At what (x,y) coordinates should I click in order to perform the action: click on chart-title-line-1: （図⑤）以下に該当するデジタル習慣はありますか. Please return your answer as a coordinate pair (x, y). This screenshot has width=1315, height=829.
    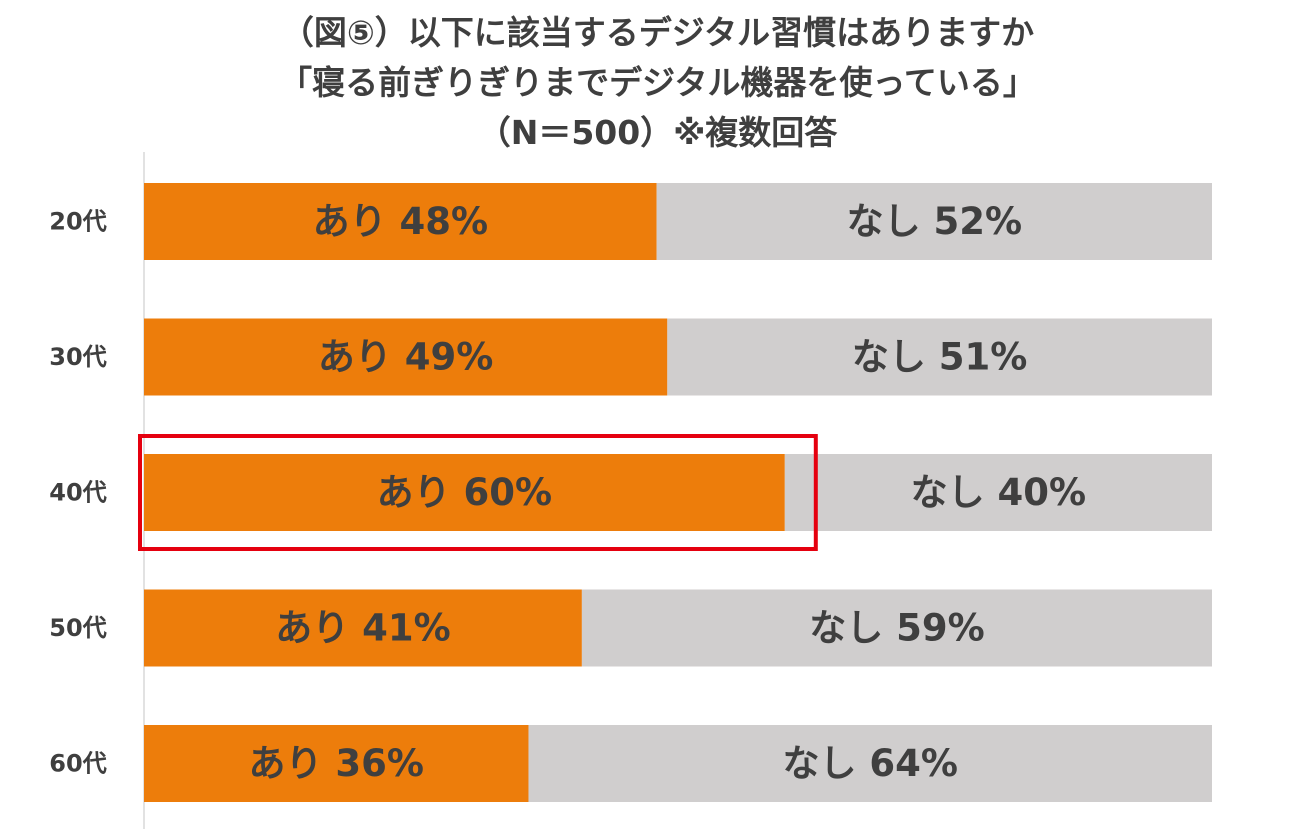
    Looking at the image, I should click on (657, 32).